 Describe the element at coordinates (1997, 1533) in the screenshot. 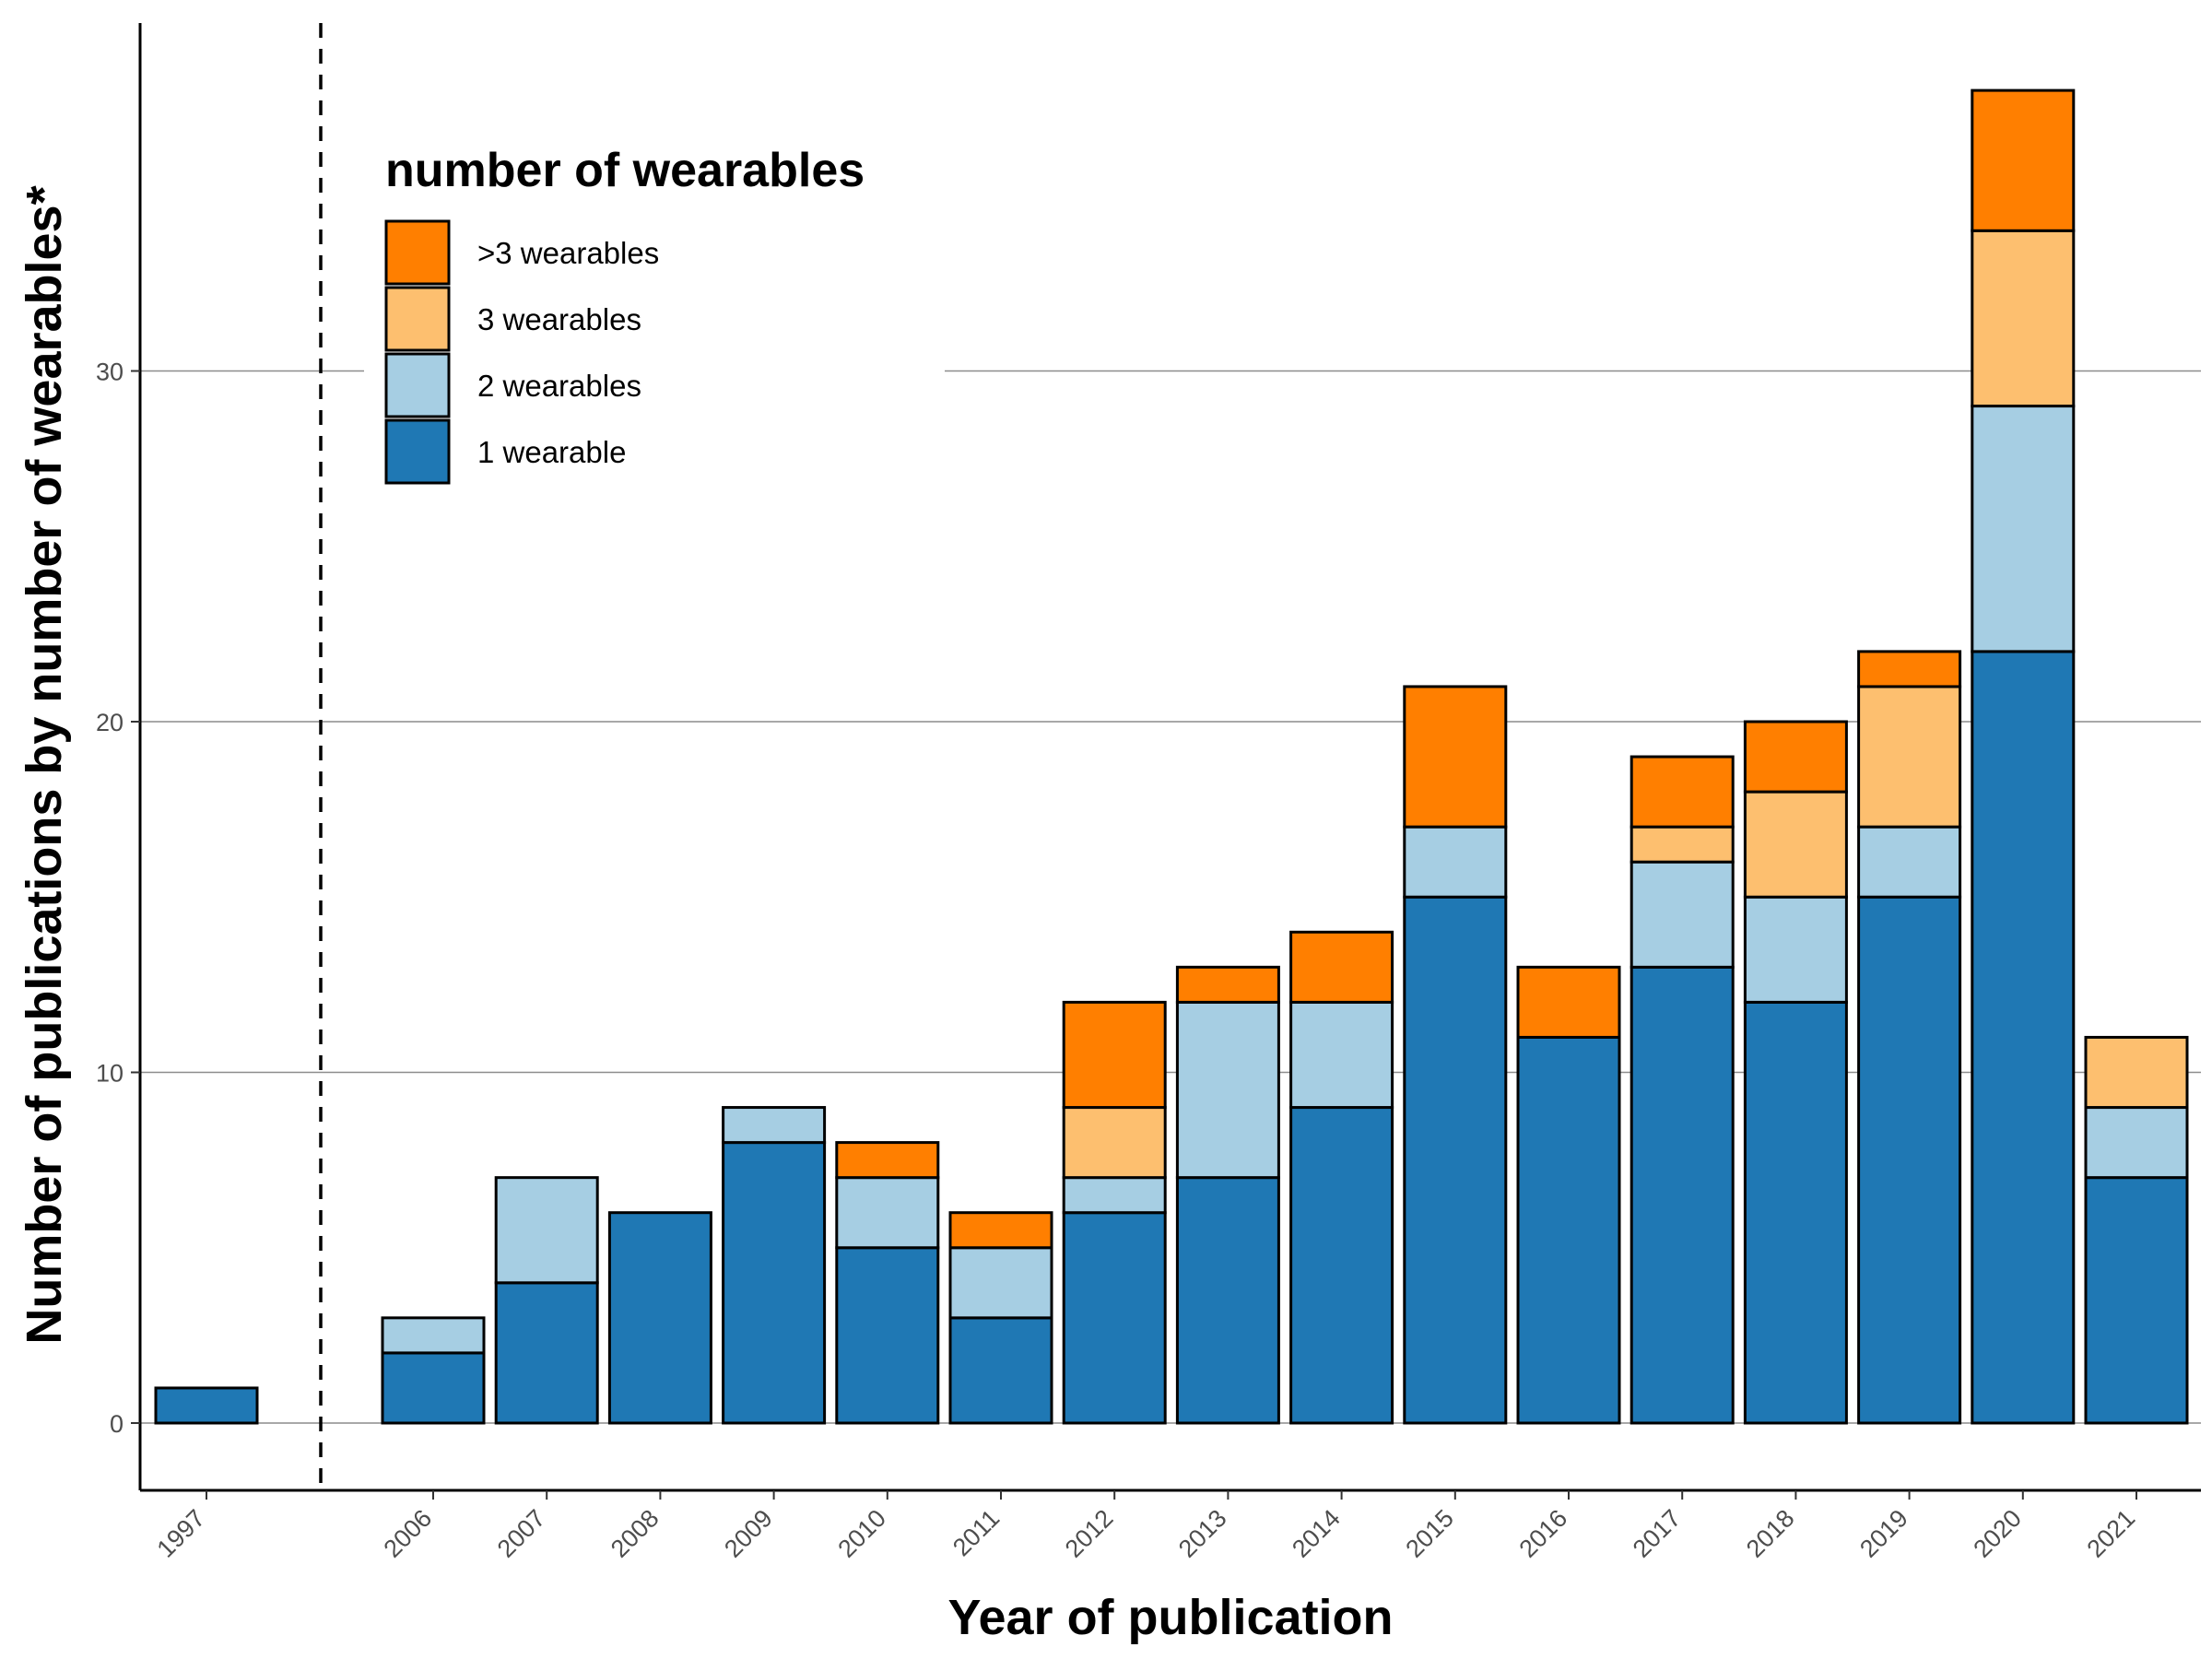

I see `x-tick-label: 2020` at that location.